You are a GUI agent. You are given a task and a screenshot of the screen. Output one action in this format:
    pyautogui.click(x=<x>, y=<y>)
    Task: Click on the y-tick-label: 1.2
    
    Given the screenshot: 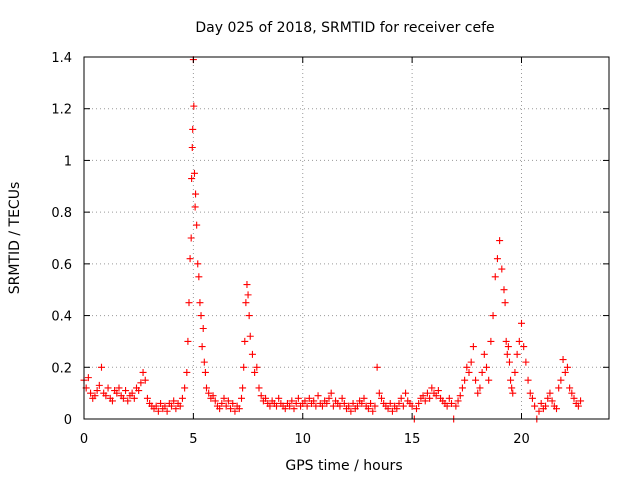 What is the action you would take?
    pyautogui.click(x=61, y=110)
    